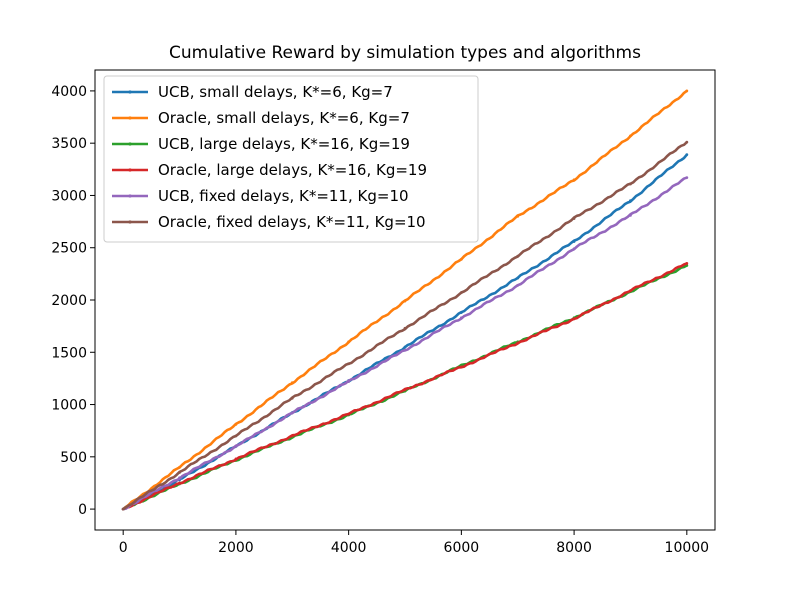 The width and height of the screenshot is (791, 595). I want to click on legend-label: UCB, fixed delays, K*=11, Kg=10, so click(283, 196).